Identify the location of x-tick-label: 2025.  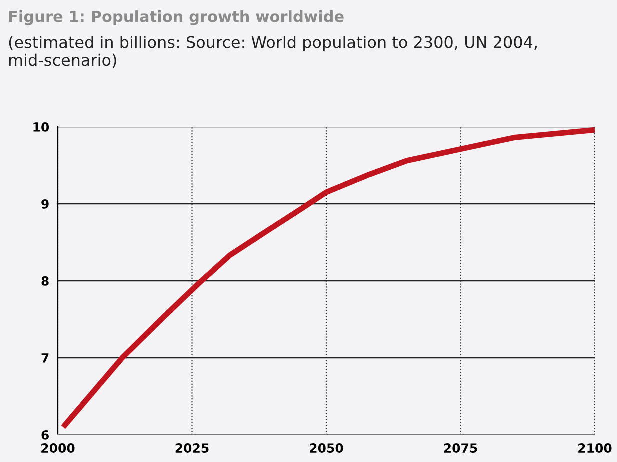
(192, 449).